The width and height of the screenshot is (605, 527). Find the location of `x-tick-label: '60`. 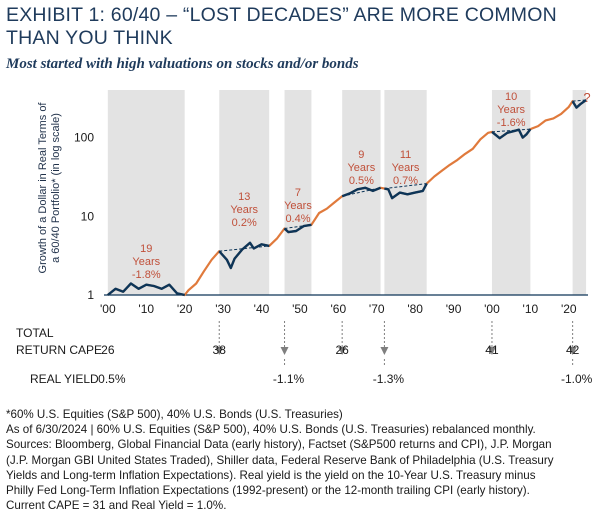

x-tick-label: '60 is located at coordinates (338, 309).